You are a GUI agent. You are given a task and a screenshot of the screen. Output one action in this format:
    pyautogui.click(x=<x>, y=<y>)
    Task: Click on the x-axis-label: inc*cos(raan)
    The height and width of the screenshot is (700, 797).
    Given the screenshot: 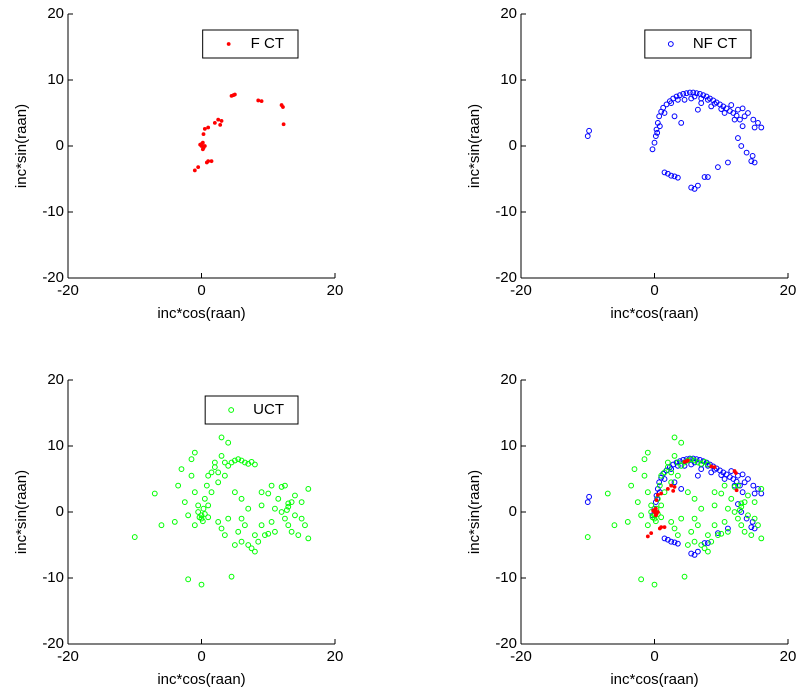 What is the action you would take?
    pyautogui.click(x=201, y=679)
    